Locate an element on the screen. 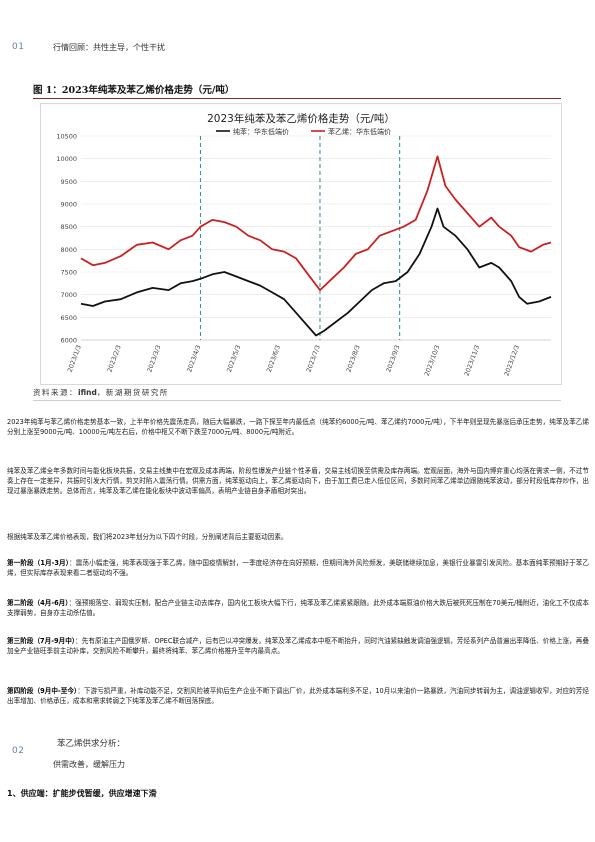  y-tick-label: 9000 is located at coordinates (68, 205).